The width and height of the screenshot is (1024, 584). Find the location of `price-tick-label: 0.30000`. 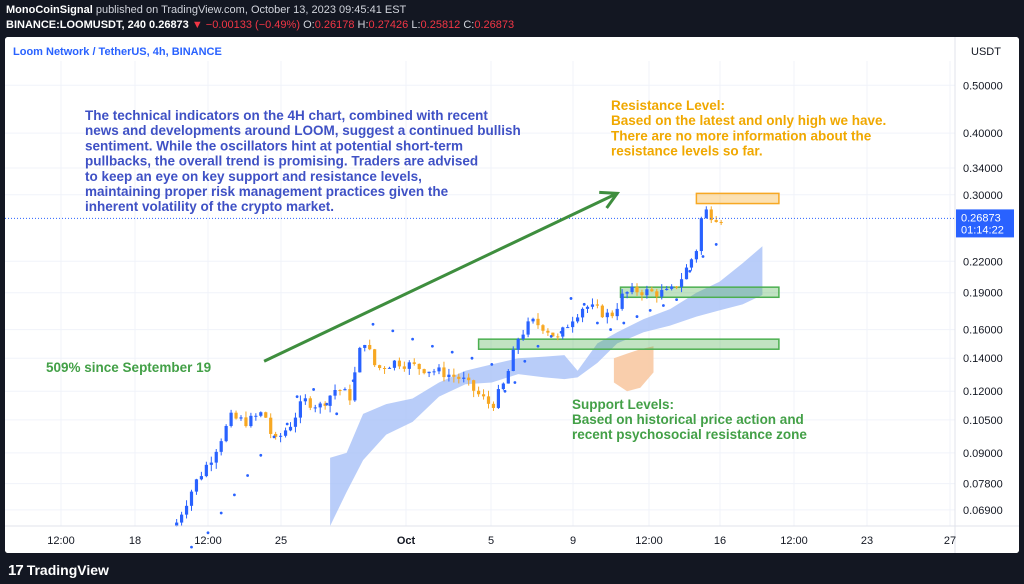

price-tick-label: 0.30000 is located at coordinates (983, 196).